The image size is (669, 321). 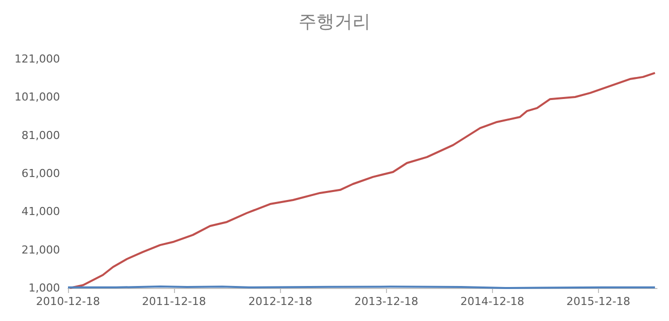 What do you see at coordinates (37, 97) in the screenshot?
I see `y-tick-label: 101,000` at bounding box center [37, 97].